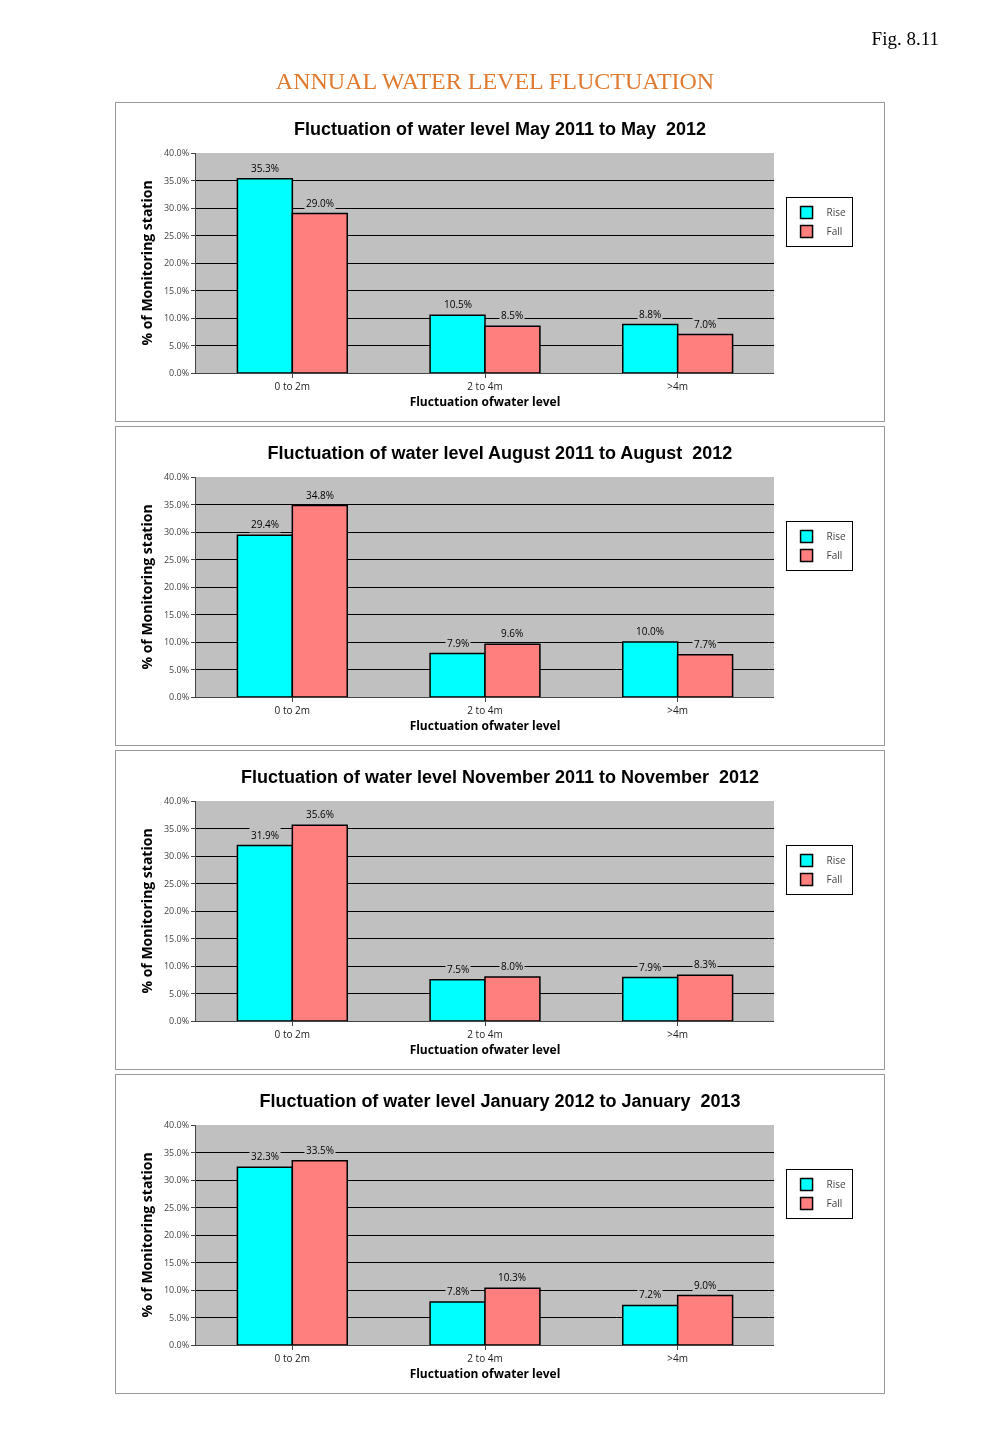 The height and width of the screenshot is (1452, 989). Describe the element at coordinates (705, 1285) in the screenshot. I see `data-label: 9.0%` at that location.